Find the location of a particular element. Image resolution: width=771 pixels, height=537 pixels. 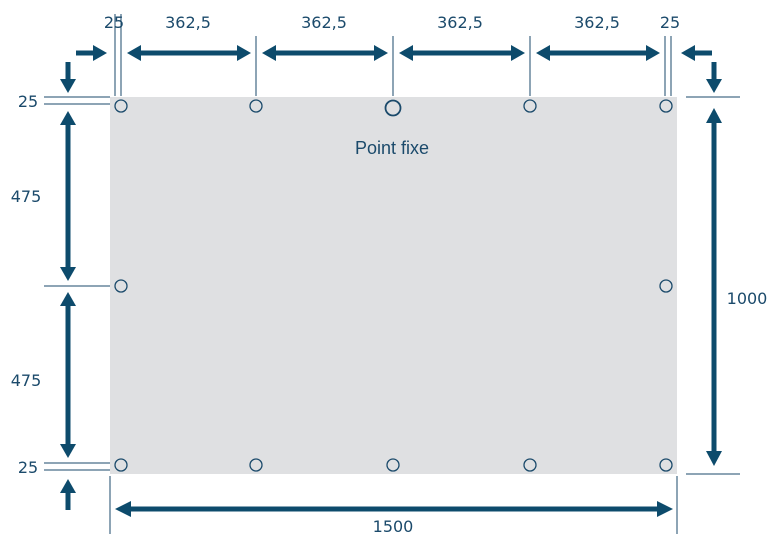

dim-top-spacing-4: 362,5 is located at coordinates (597, 22).